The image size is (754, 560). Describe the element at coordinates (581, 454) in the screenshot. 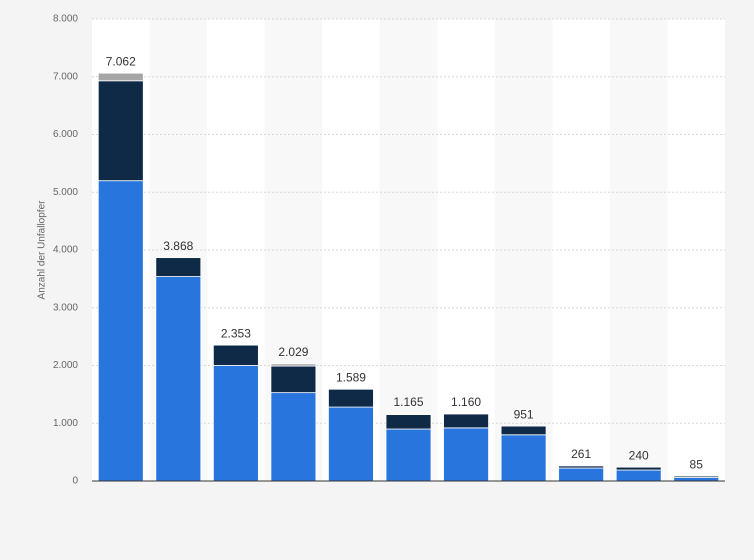

I see `total-label: 261` at that location.